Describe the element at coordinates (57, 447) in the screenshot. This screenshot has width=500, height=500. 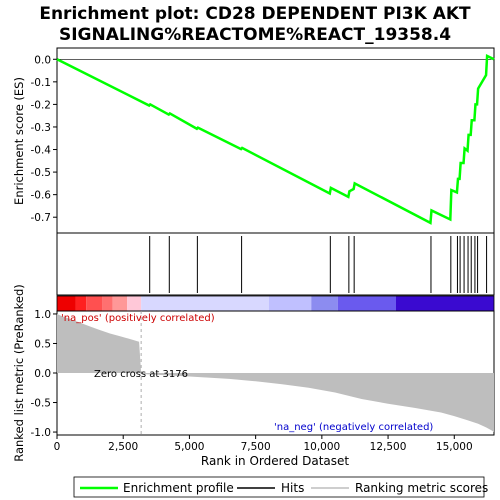
I see `x-tick-label: 0` at that location.